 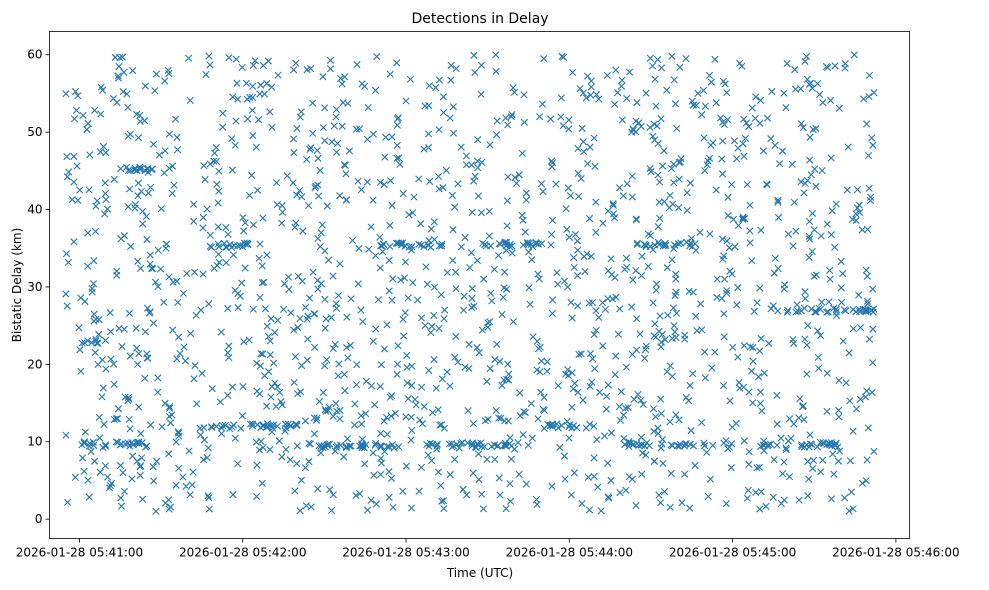 What do you see at coordinates (34, 132) in the screenshot?
I see `y-tick-label: 50` at bounding box center [34, 132].